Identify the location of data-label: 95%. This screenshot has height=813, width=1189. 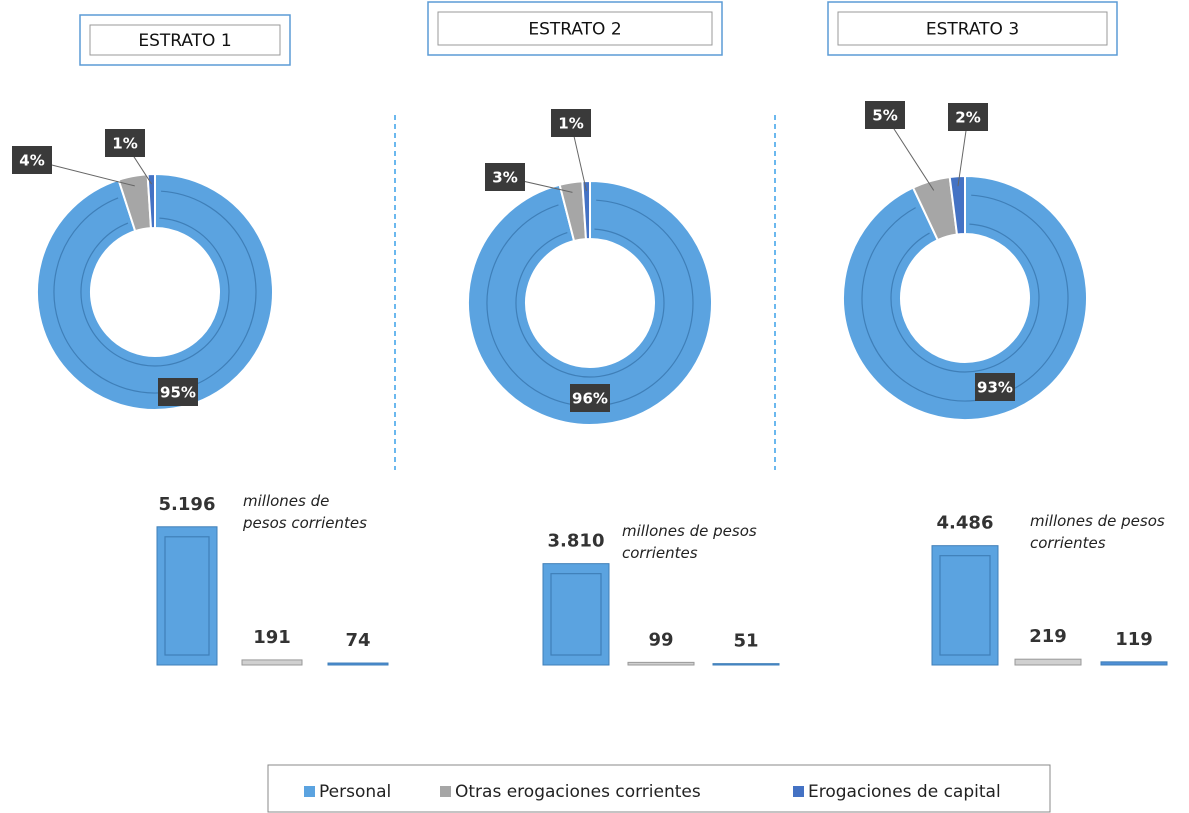
(178, 393).